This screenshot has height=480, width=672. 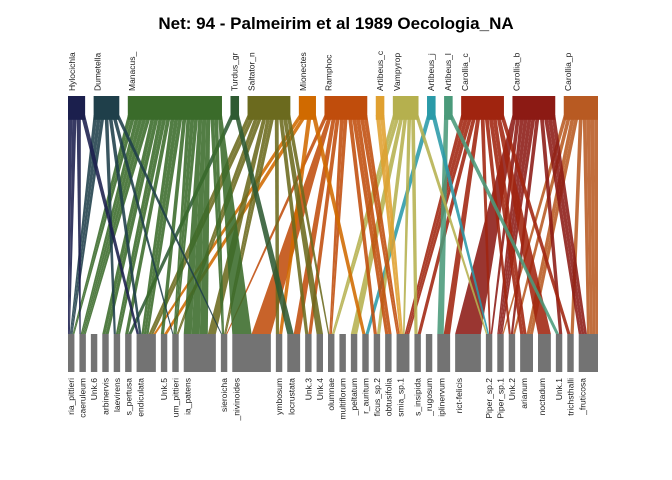 I want to click on higher-node-label: Carollia_b, so click(x=516, y=71).